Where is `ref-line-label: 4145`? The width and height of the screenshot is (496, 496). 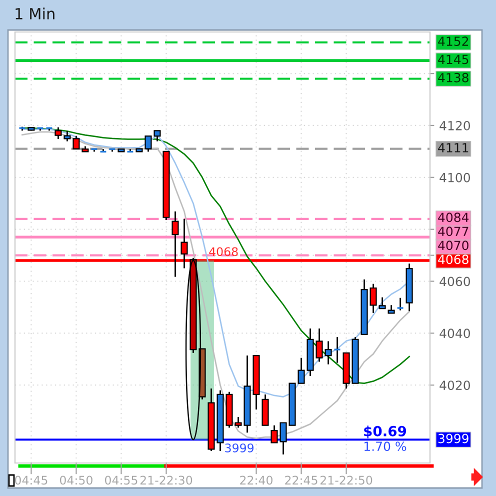
ref-line-label: 4145 is located at coordinates (453, 59).